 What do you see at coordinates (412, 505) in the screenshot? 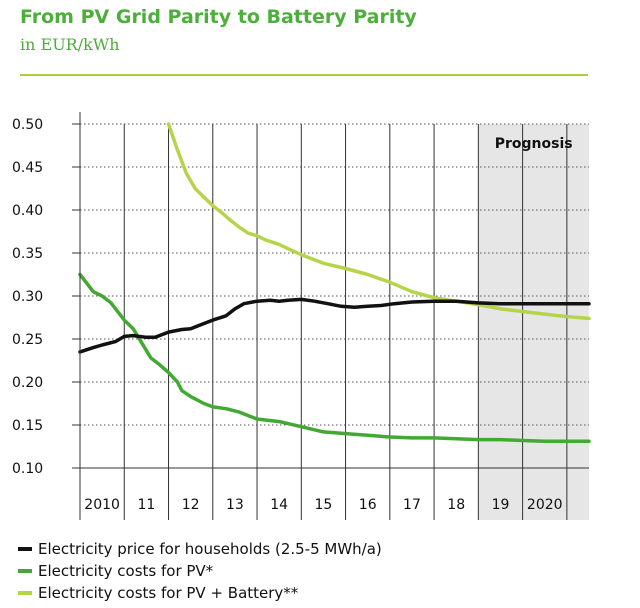
I see `x-tick-label: 17` at bounding box center [412, 505].